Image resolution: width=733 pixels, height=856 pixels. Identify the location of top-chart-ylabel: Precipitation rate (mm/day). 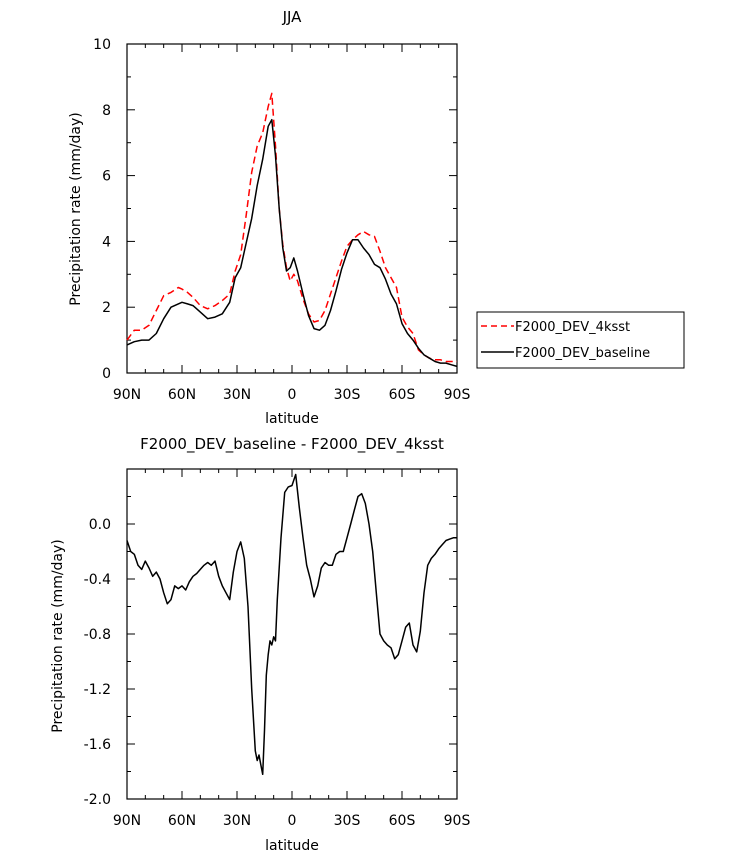
(76, 209).